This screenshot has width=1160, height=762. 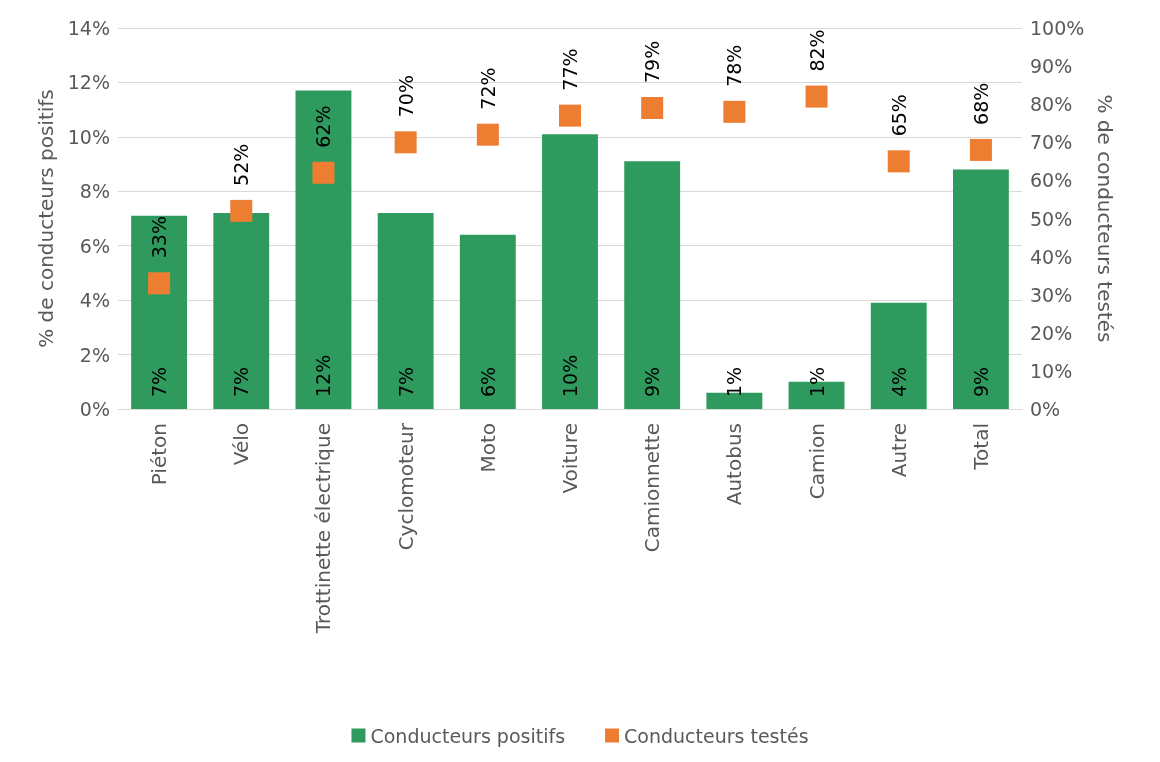 I want to click on x-tick-label: Piéton, so click(x=159, y=454).